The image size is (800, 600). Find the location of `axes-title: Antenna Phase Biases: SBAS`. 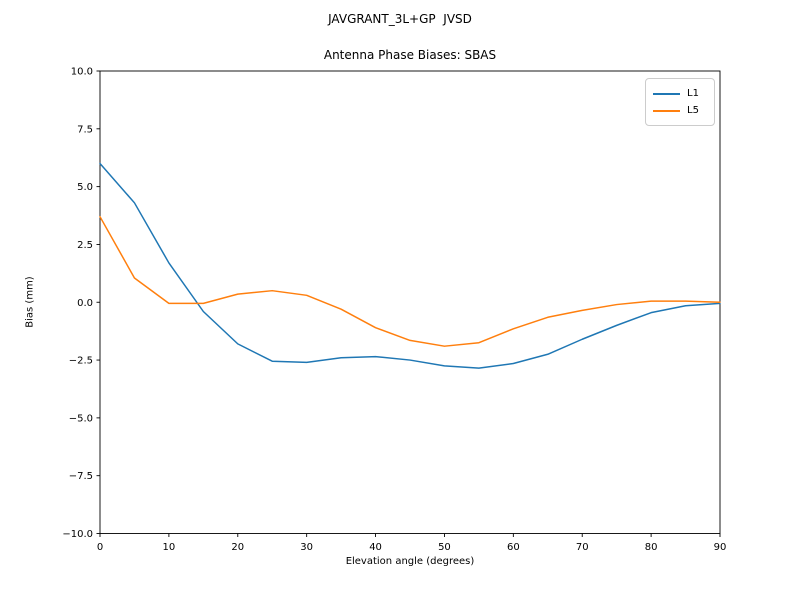

axes-title: Antenna Phase Biases: SBAS is located at coordinates (410, 55).